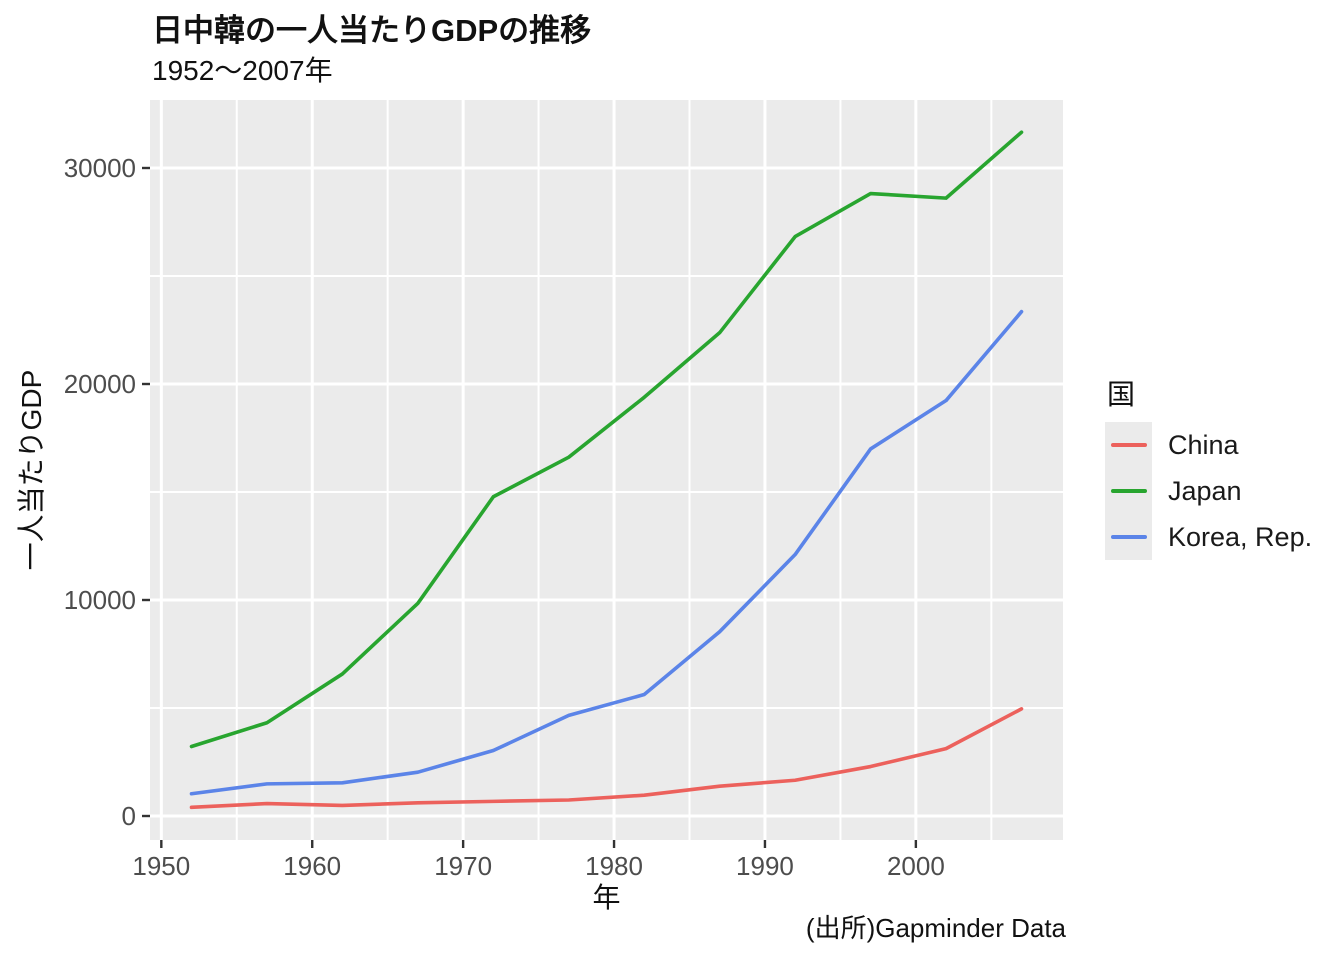 This screenshot has height=960, width=1344. I want to click on y-tick-label: 0, so click(128, 816).